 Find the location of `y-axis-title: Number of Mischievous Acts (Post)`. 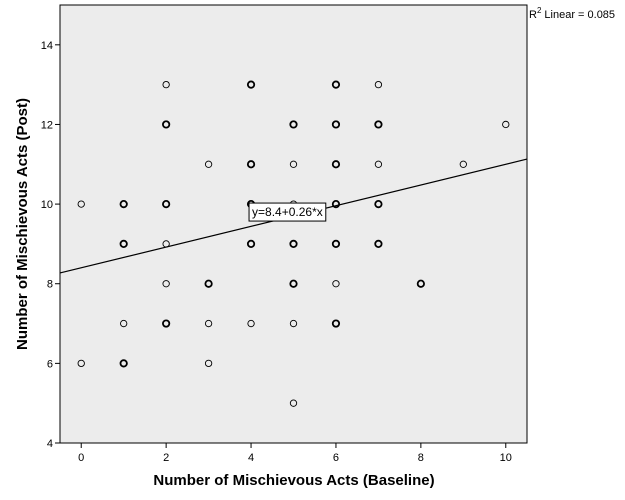

y-axis-title: Number of Mischievous Acts (Post) is located at coordinates (22, 224).